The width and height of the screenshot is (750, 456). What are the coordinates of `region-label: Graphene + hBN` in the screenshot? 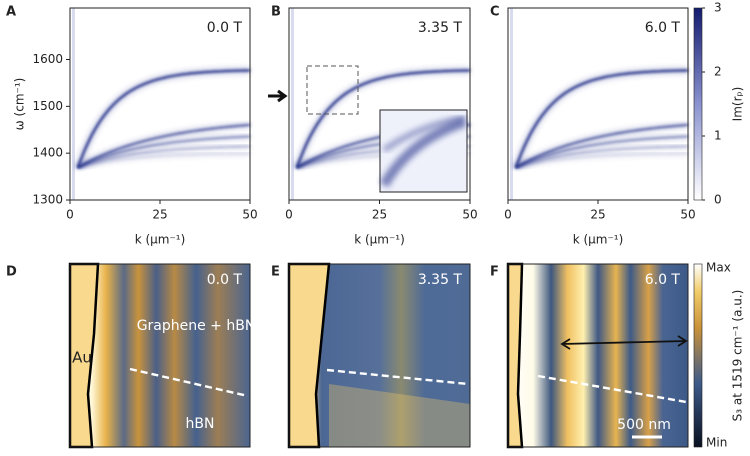 It's located at (196, 326).